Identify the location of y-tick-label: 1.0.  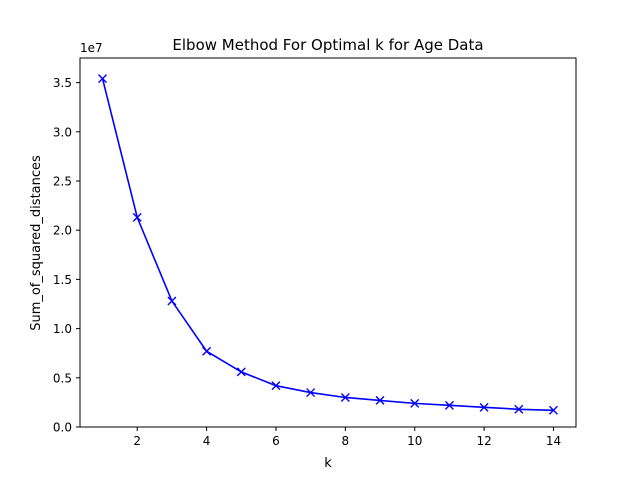
(62, 329).